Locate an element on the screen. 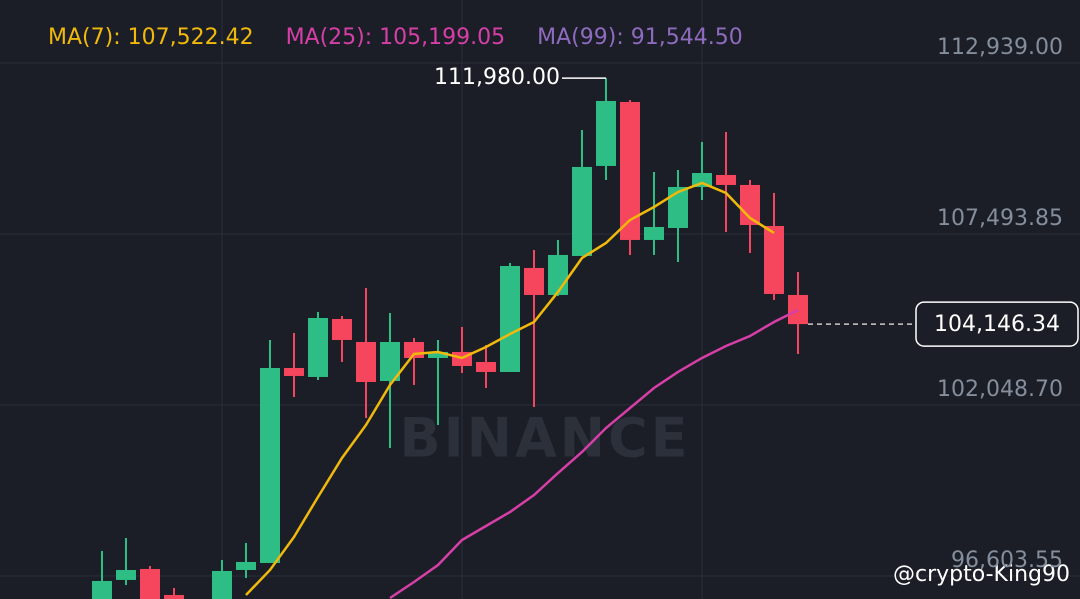 Image resolution: width=1080 pixels, height=599 pixels. credit: @crypto-King90 is located at coordinates (981, 574).